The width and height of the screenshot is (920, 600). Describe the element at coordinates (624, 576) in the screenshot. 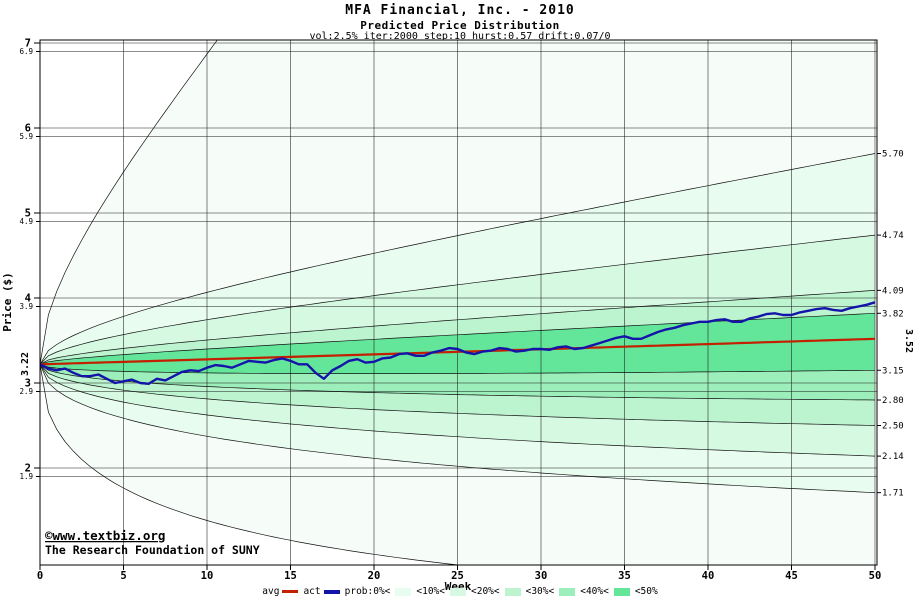

I see `x-tick-label: 35` at that location.